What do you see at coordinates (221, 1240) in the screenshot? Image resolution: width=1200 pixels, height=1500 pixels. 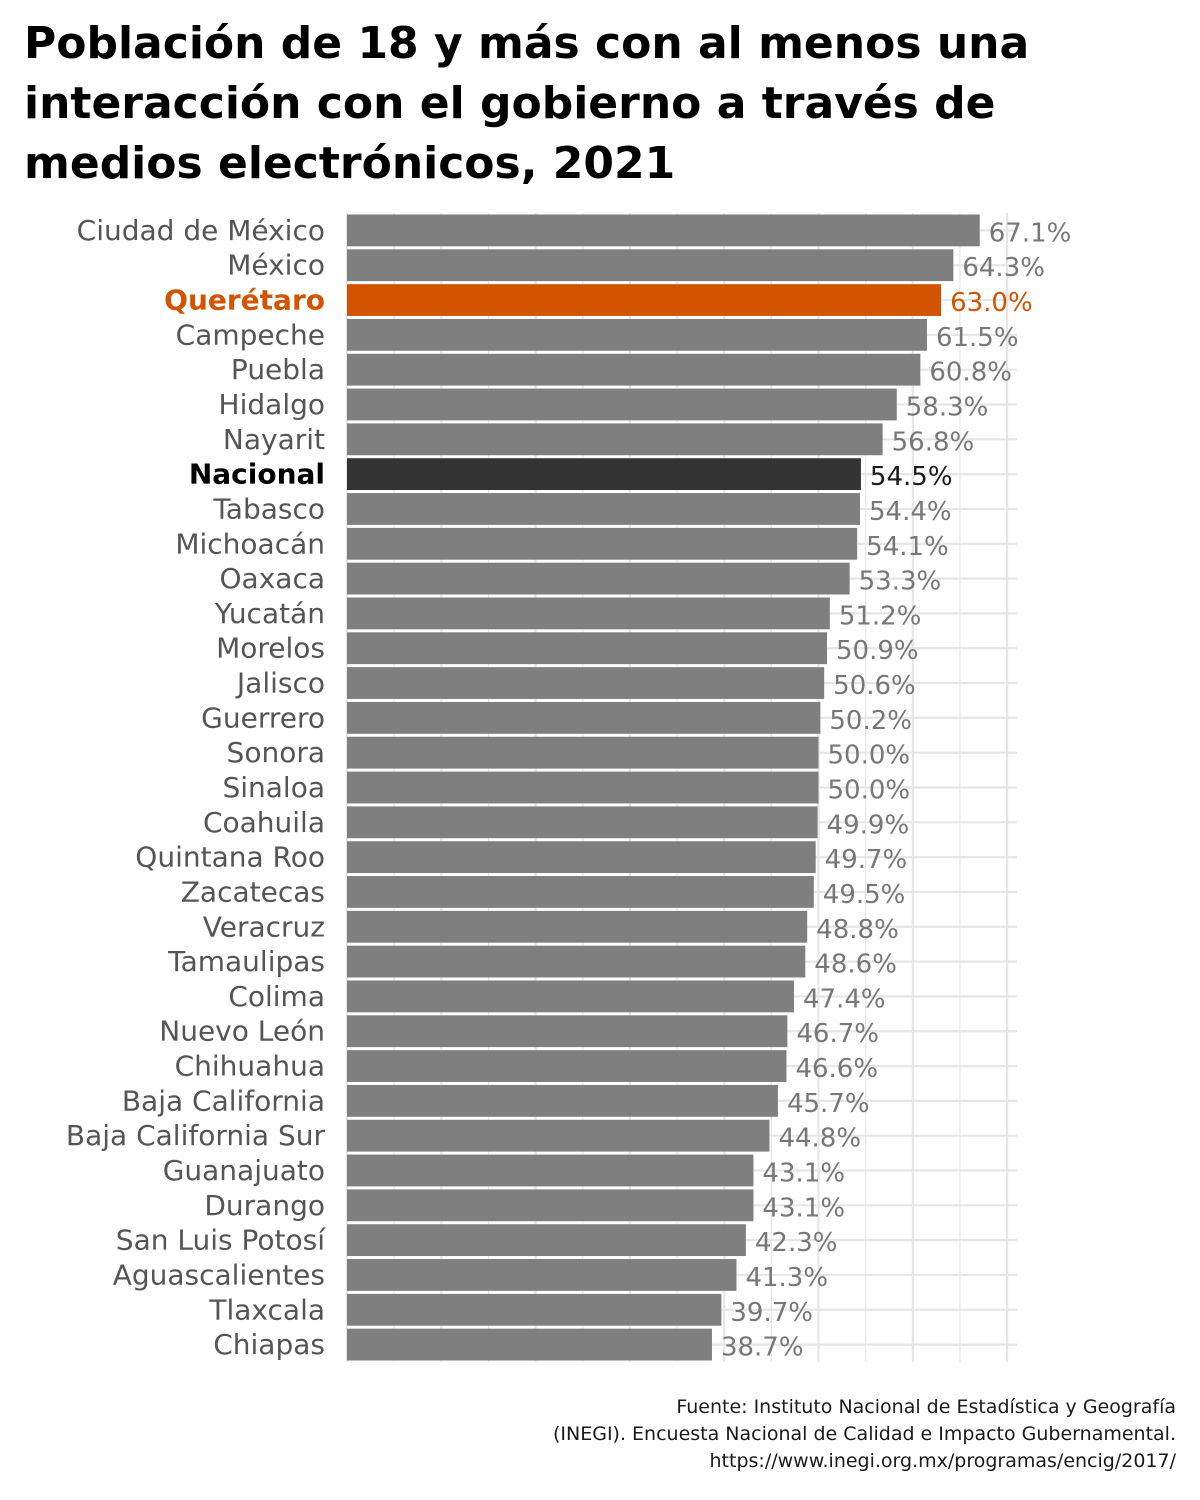 I see `category-label: San Luis Potosí` at bounding box center [221, 1240].